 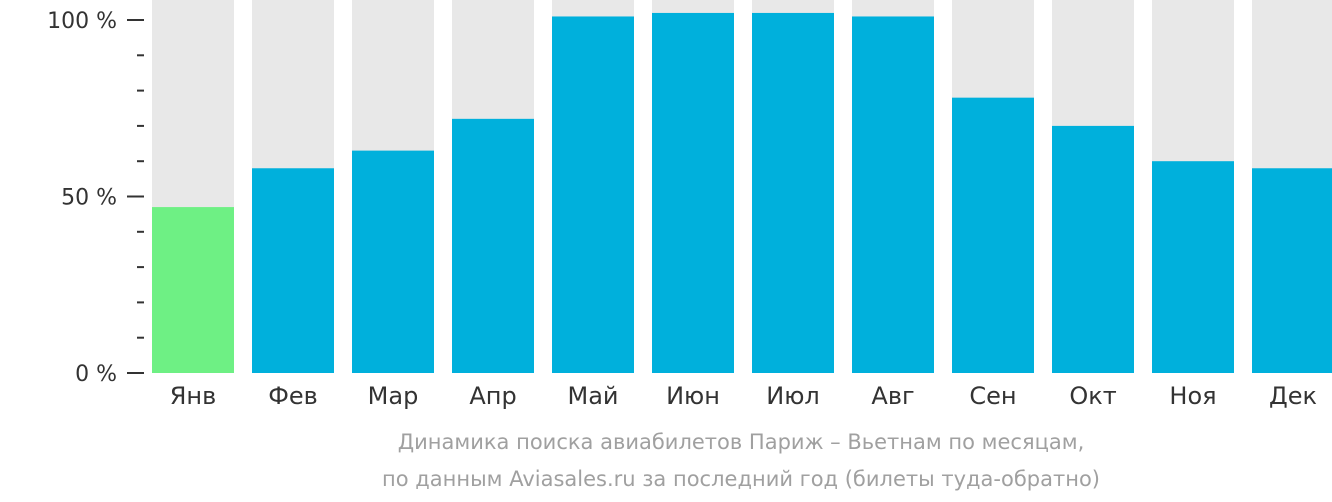 What do you see at coordinates (1293, 396) in the screenshot?
I see `x-tick-label: Дек` at bounding box center [1293, 396].